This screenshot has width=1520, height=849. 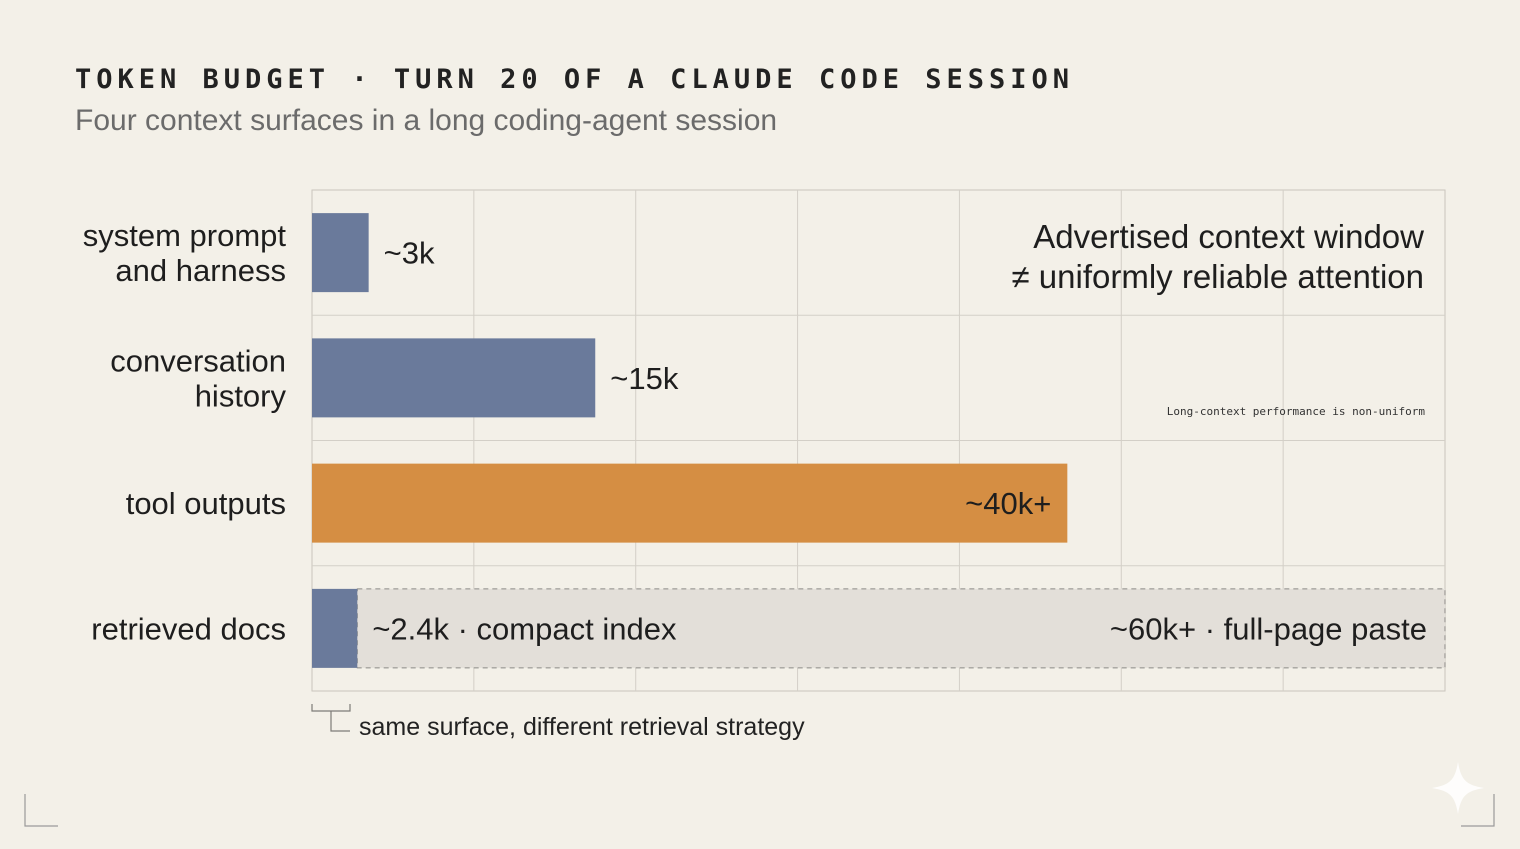 I want to click on category-label: system prompt and harness, so click(x=185, y=253).